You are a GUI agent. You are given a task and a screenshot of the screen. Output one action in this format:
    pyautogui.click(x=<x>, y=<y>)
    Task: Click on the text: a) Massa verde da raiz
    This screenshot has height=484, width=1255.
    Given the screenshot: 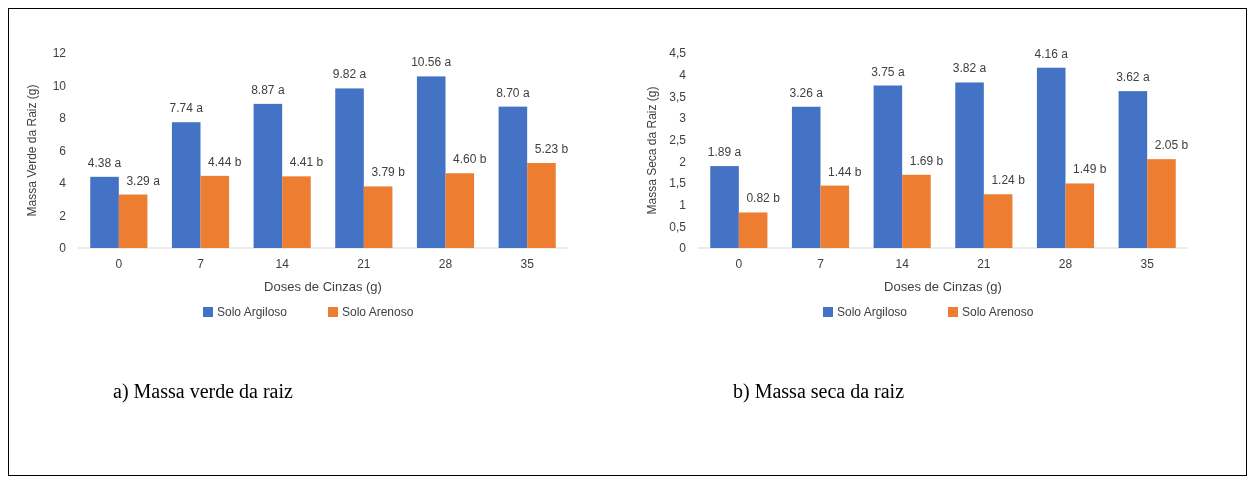 What is the action you would take?
    pyautogui.click(x=203, y=391)
    